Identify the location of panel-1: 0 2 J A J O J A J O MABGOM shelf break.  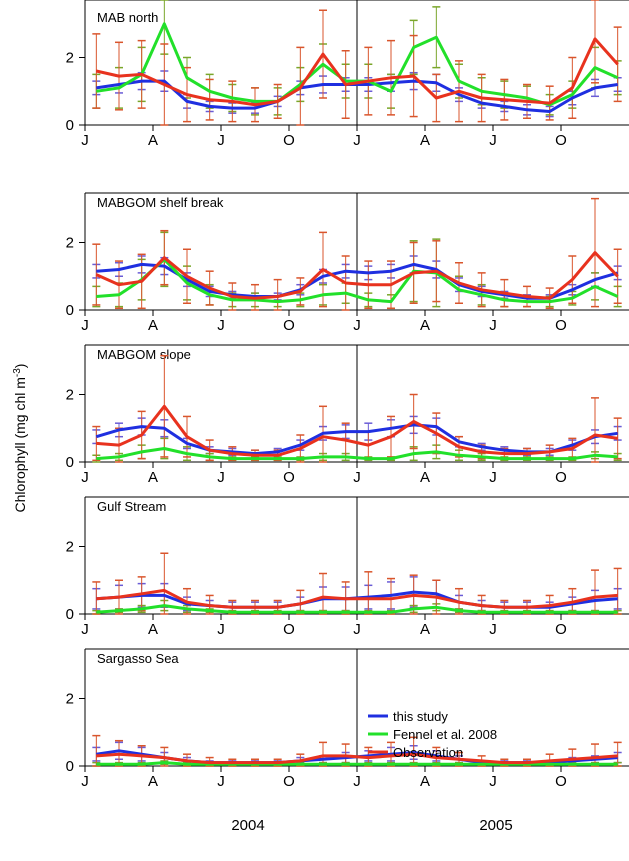
(347, 263).